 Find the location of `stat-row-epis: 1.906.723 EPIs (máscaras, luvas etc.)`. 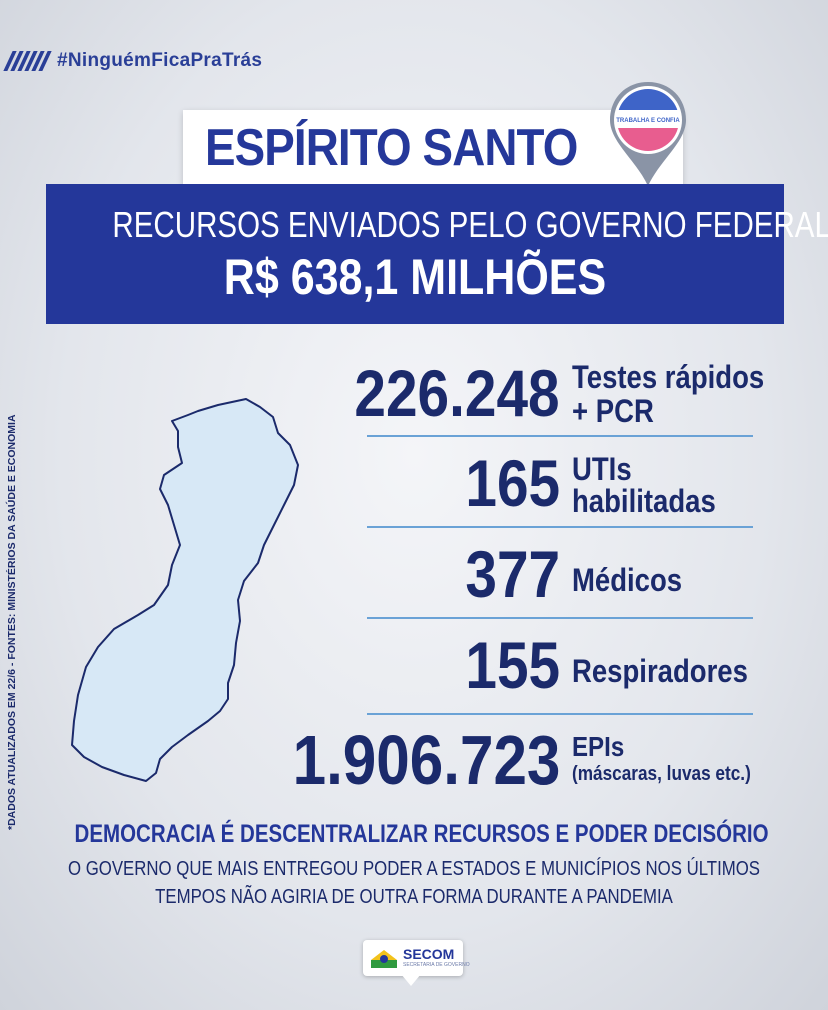

stat-row-epis: 1.906.723 EPIs (máscaras, luvas etc.) is located at coordinates (526, 763).